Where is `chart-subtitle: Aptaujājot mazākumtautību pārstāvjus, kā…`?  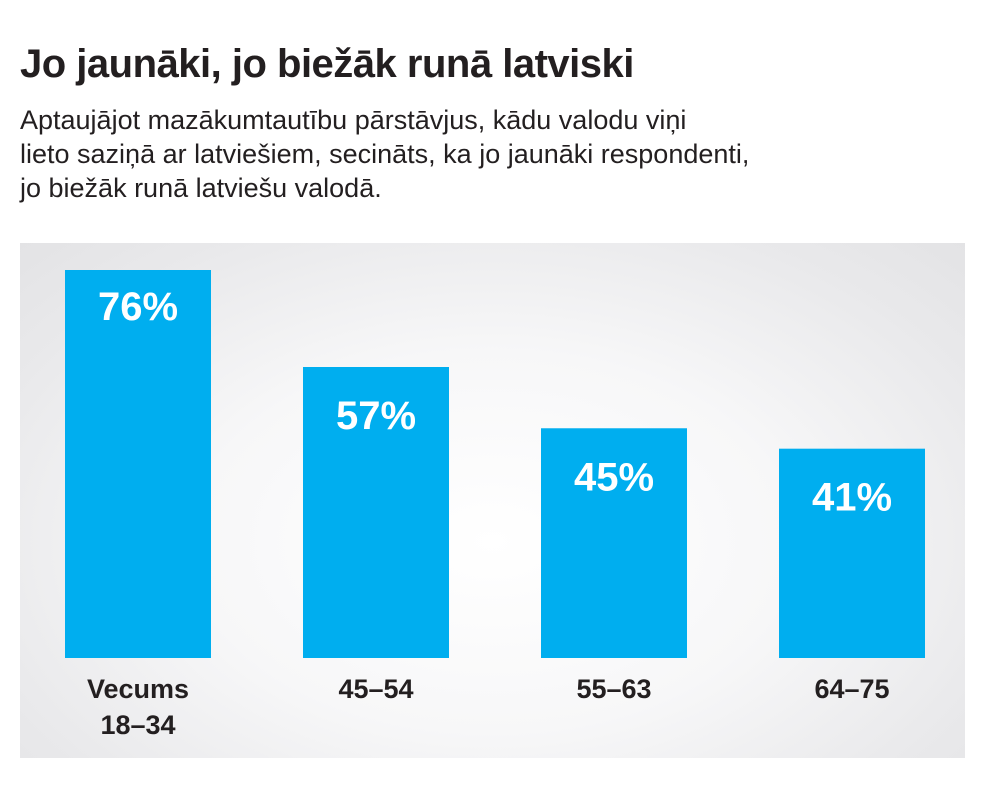 chart-subtitle: Aptaujājot mazākumtautību pārstāvjus, kā… is located at coordinates (502, 154).